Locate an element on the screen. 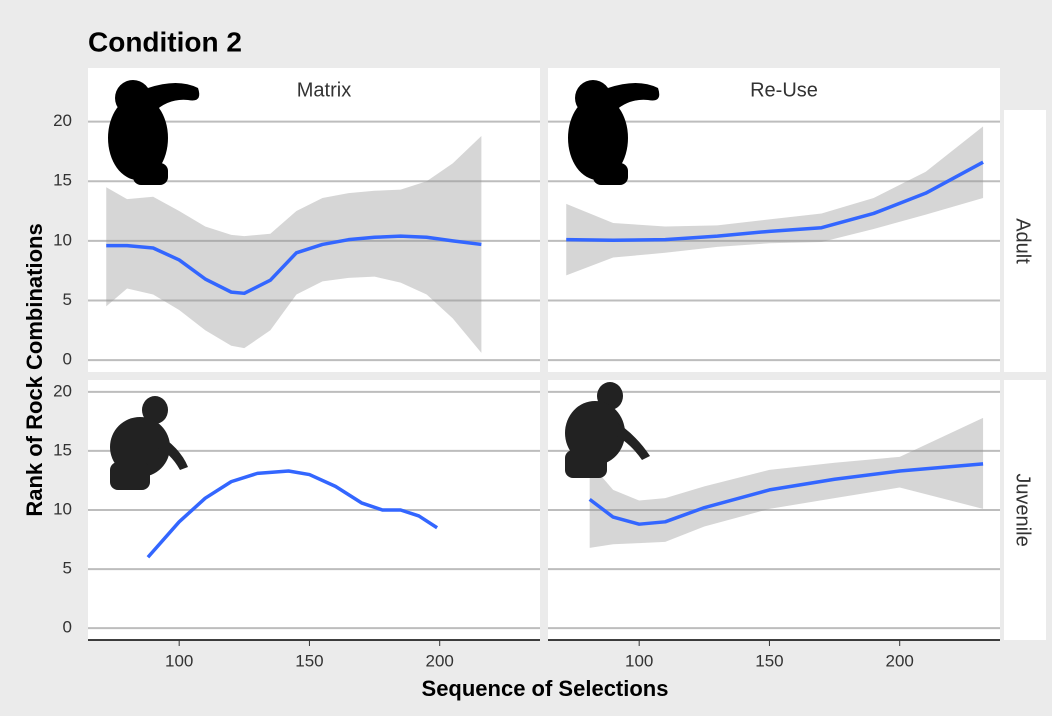  column-label: Matrix is located at coordinates (324, 90).